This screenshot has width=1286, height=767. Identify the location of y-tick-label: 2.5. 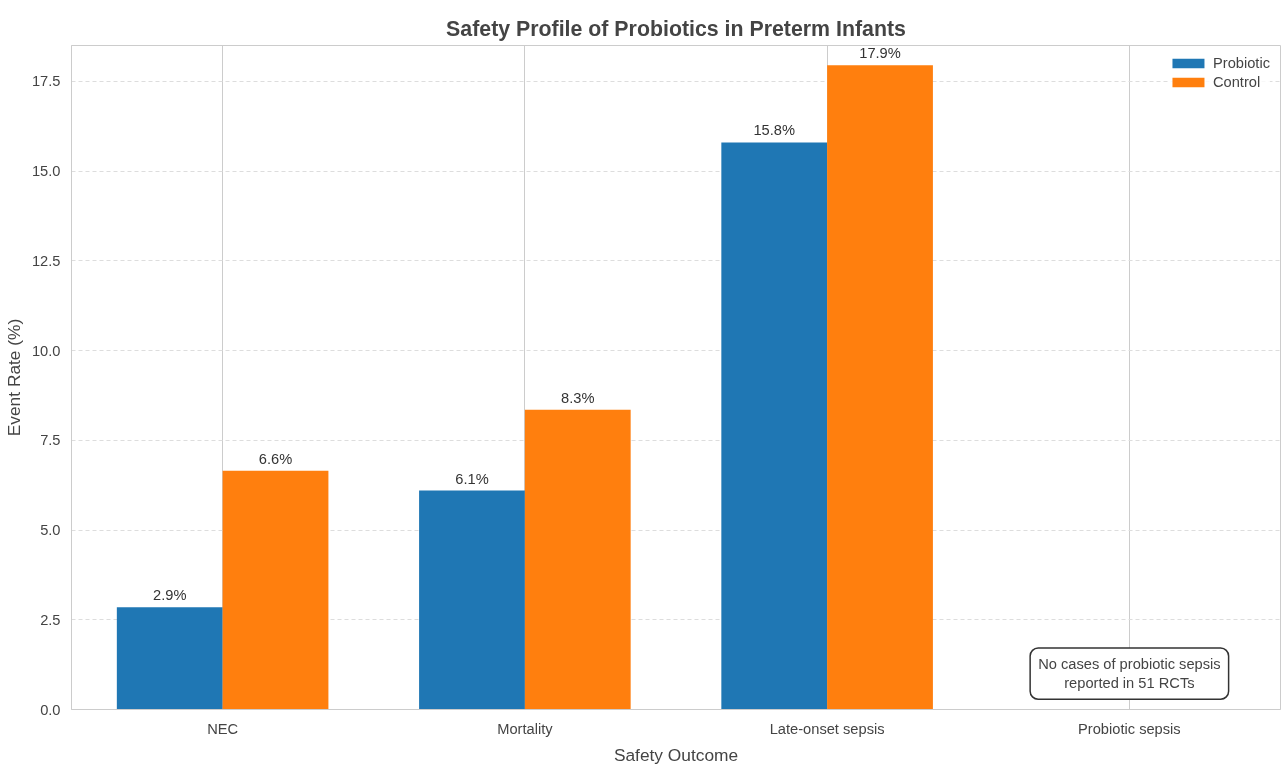
(50, 619).